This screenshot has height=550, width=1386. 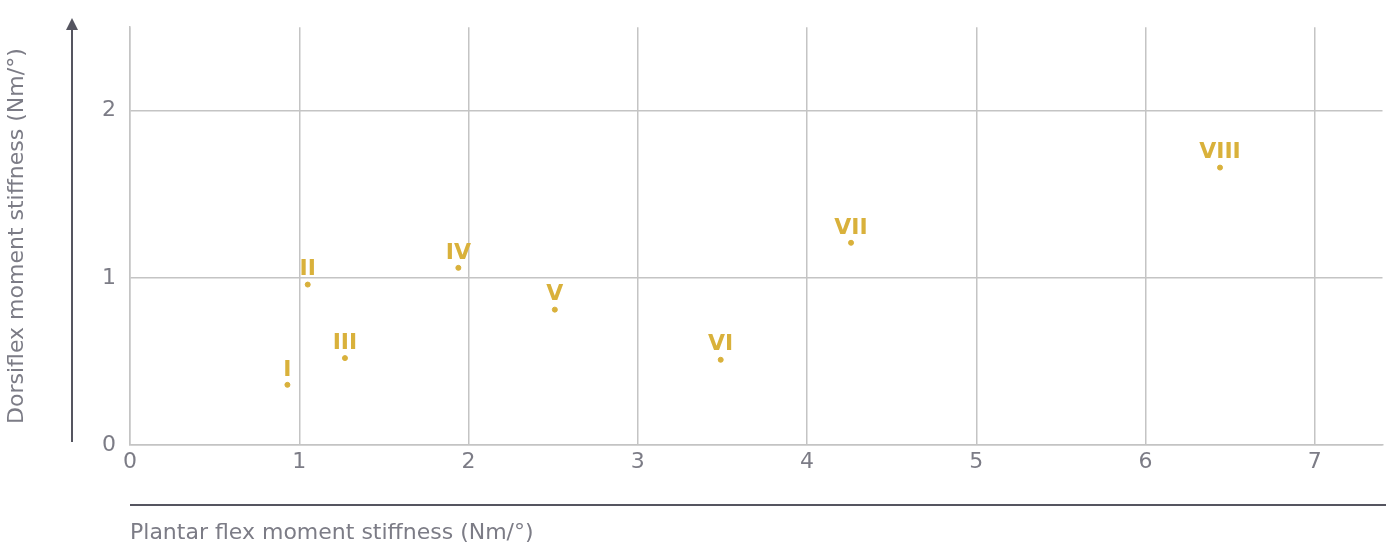 What do you see at coordinates (15, 236) in the screenshot?
I see `y-axis-title: Dorsiflex moment stiffness (Nm/°)` at bounding box center [15, 236].